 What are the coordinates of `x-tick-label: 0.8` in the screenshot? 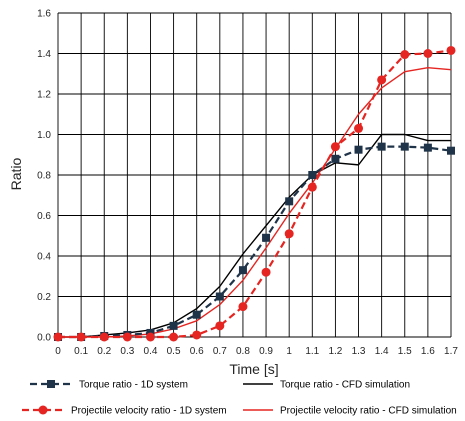 It's located at (243, 351).